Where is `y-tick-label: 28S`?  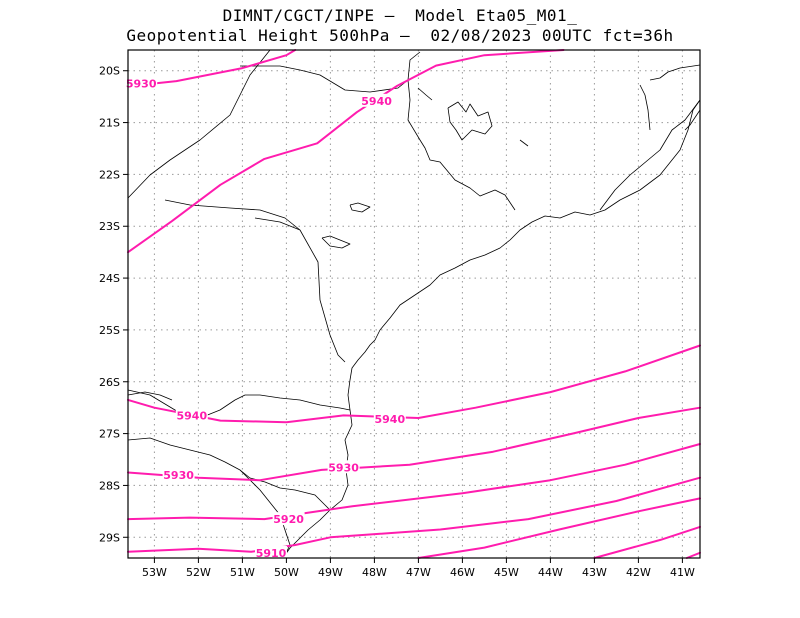 y-tick-label: 28S is located at coordinates (109, 485).